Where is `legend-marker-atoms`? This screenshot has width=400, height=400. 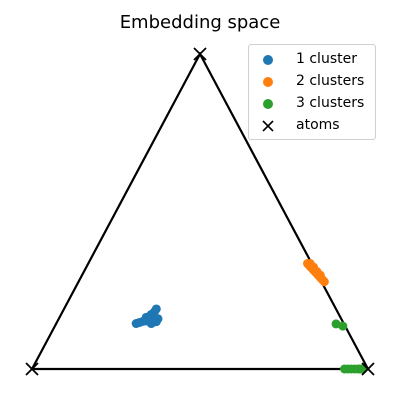
legend-marker-atoms is located at coordinates (268, 126).